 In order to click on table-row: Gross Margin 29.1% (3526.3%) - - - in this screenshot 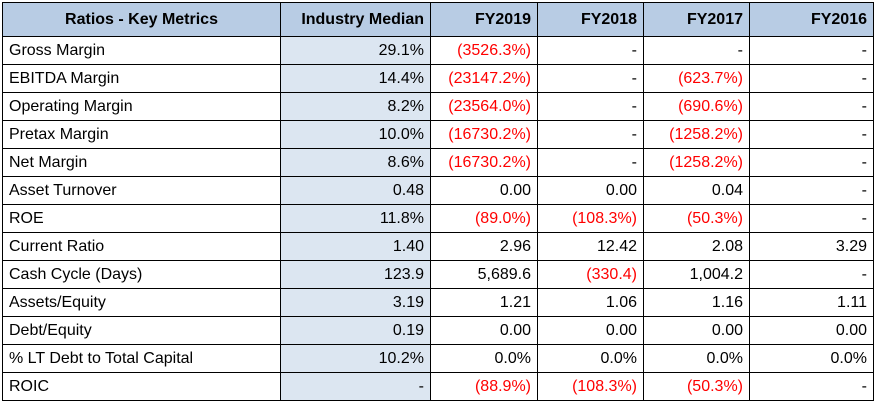, I will do `click(438, 50)`.